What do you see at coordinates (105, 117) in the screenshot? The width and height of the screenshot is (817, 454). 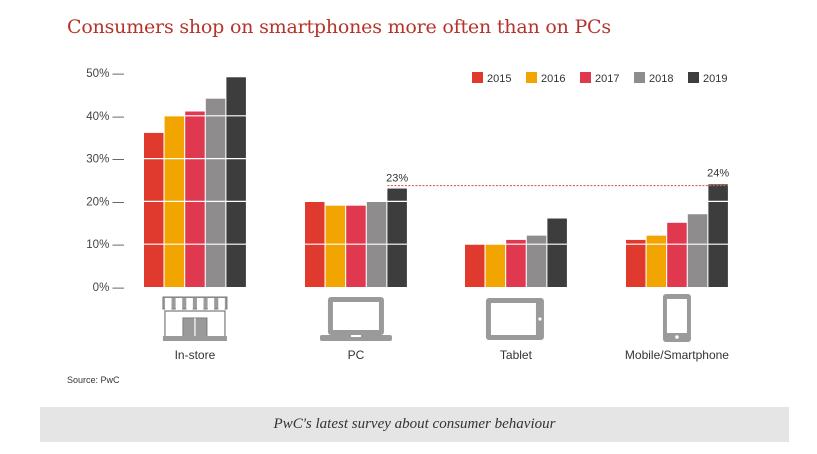 I see `y-tick-label: 40% —` at bounding box center [105, 117].